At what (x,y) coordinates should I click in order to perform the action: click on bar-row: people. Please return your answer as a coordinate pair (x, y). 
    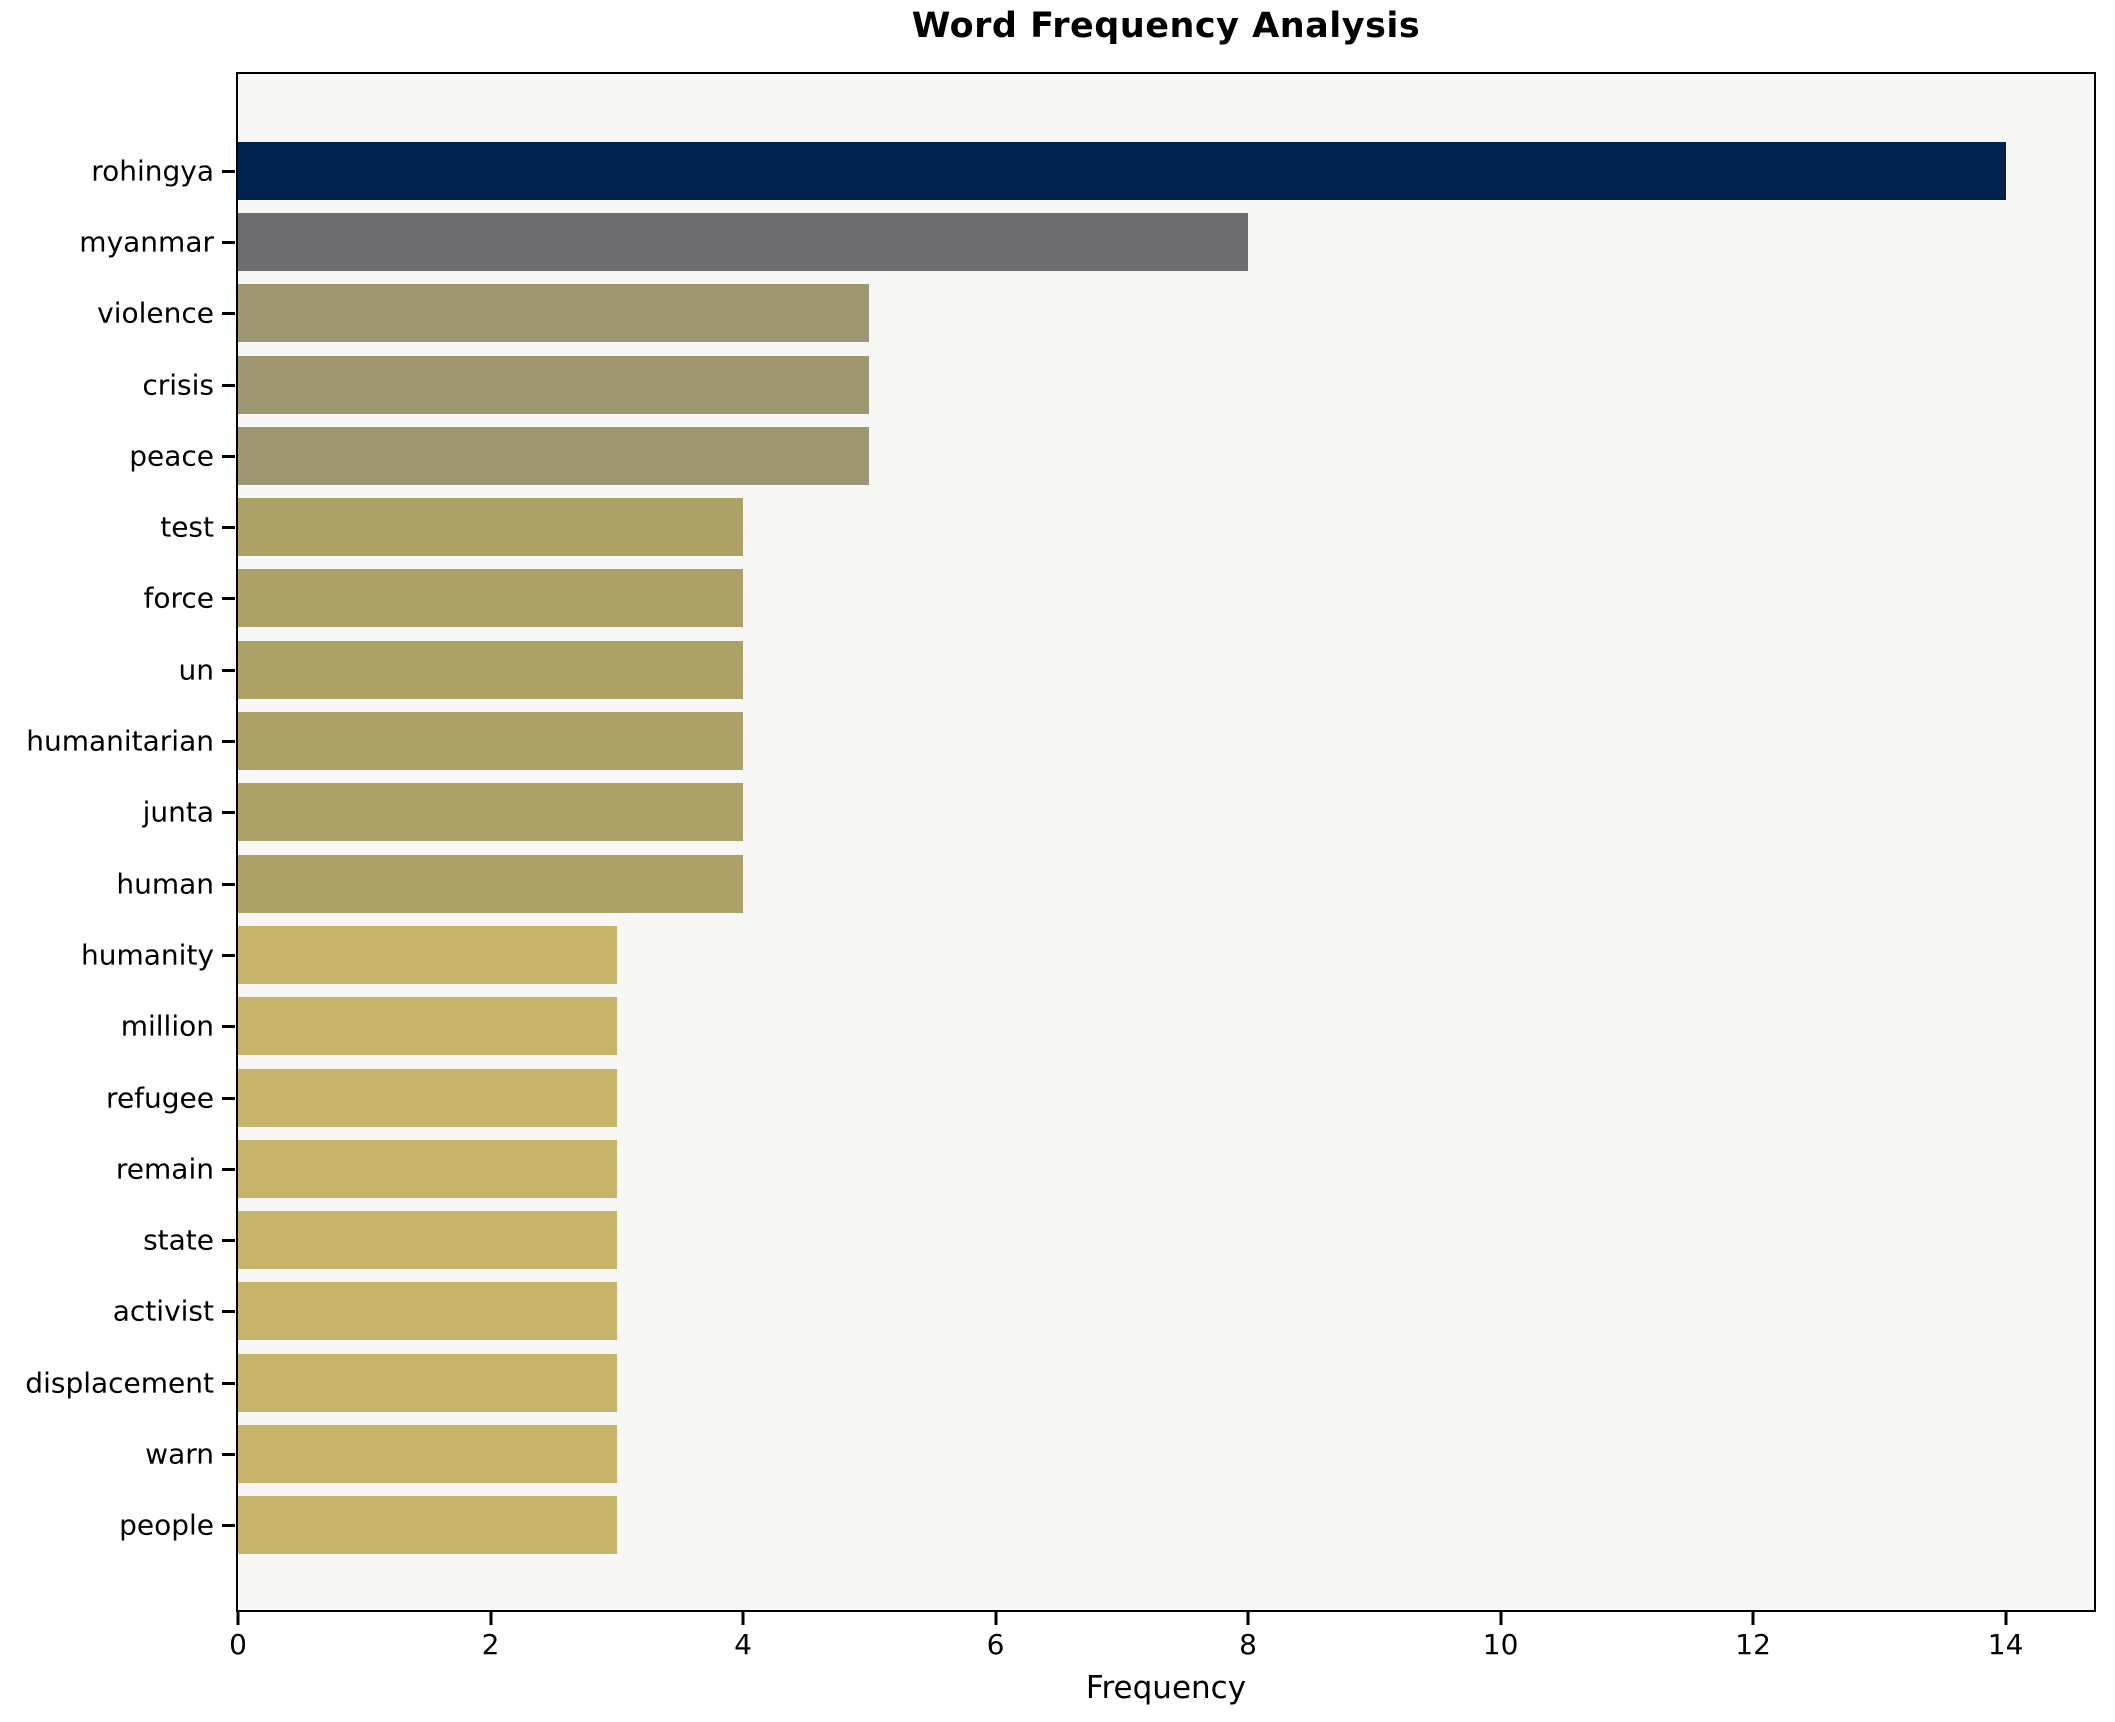
    Looking at the image, I should click on (1106, 1525).